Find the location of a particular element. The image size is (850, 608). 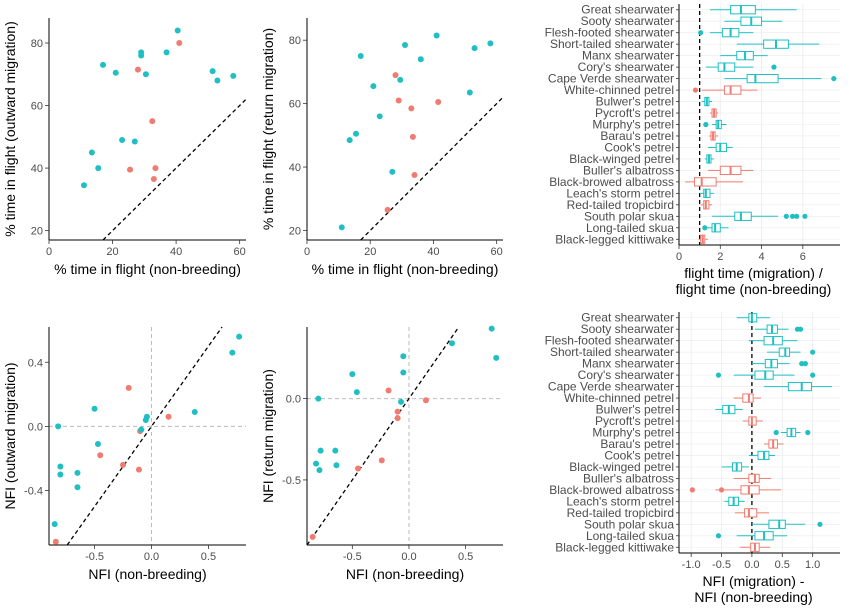

category-label: Manx shearwater is located at coordinates (628, 56).